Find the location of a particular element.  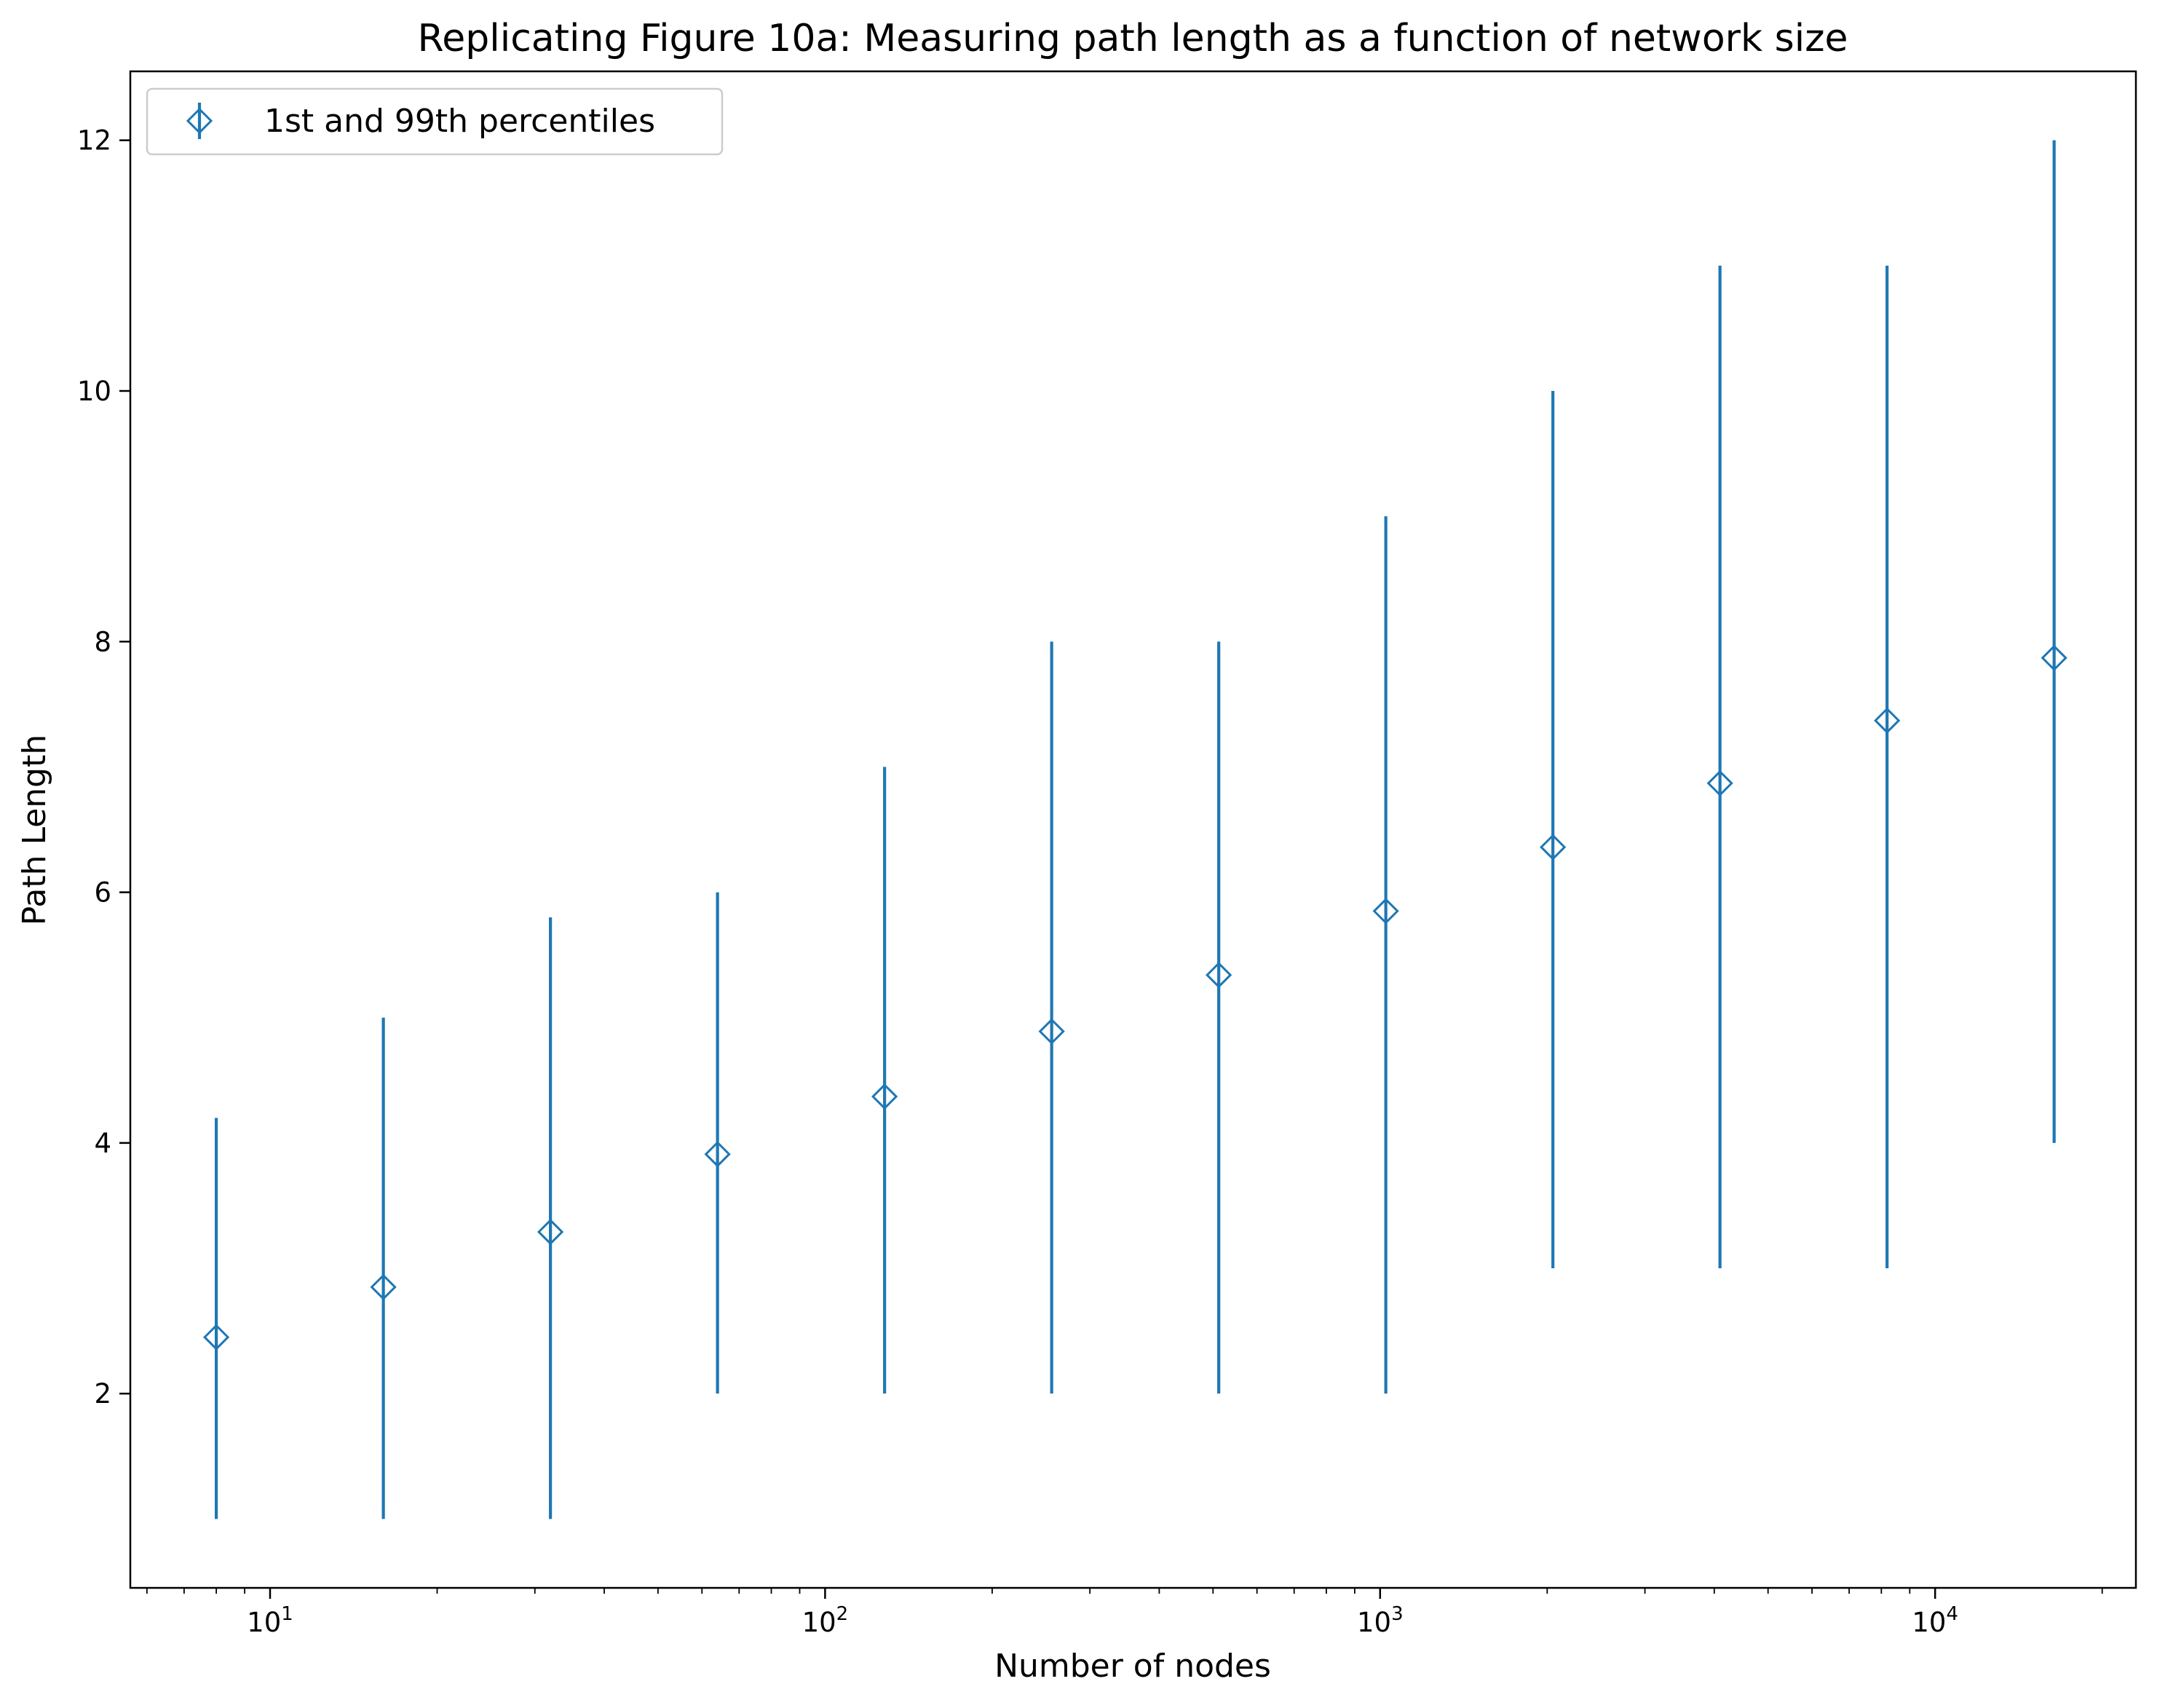

y-axis-label: Path Length is located at coordinates (34, 830).